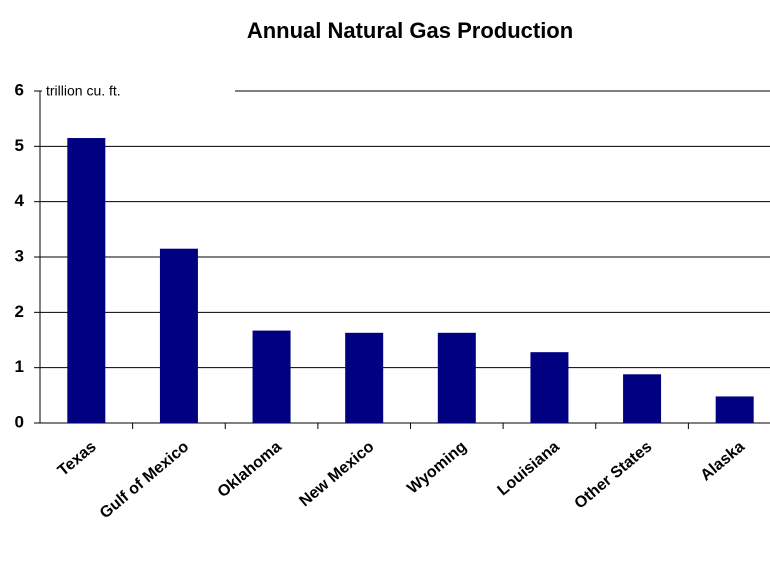  I want to click on x-tick-label: Alaska, so click(723, 461).